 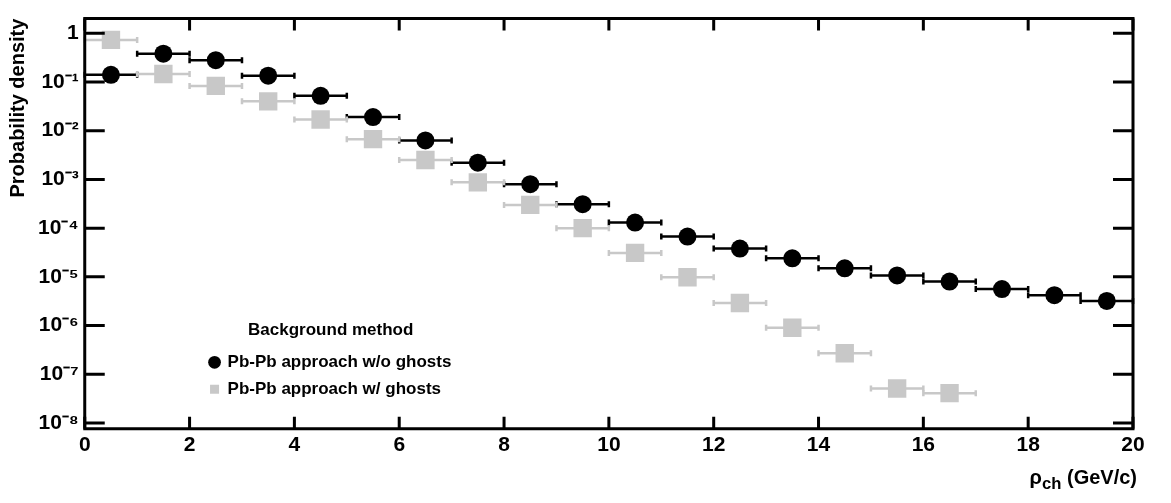 I want to click on x-tick-label: 6, so click(x=399, y=444).